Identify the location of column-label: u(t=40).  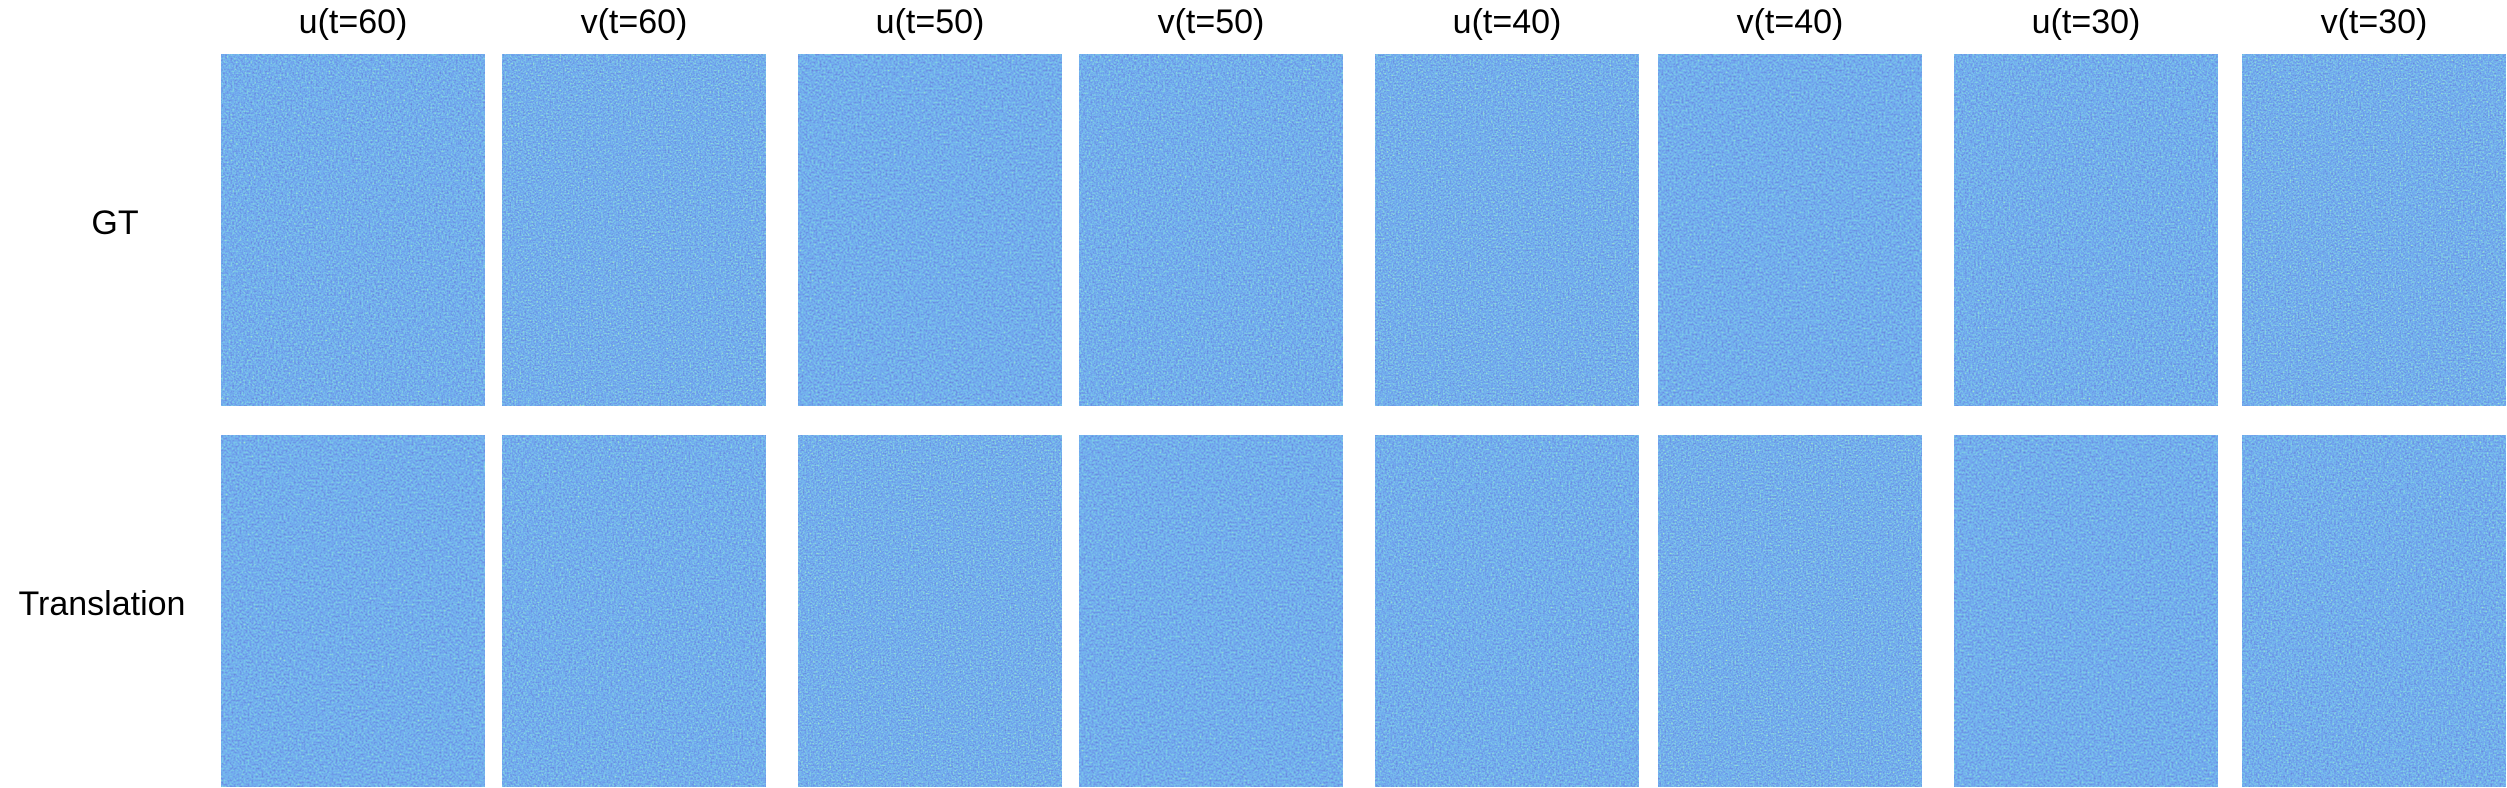
(1507, 22).